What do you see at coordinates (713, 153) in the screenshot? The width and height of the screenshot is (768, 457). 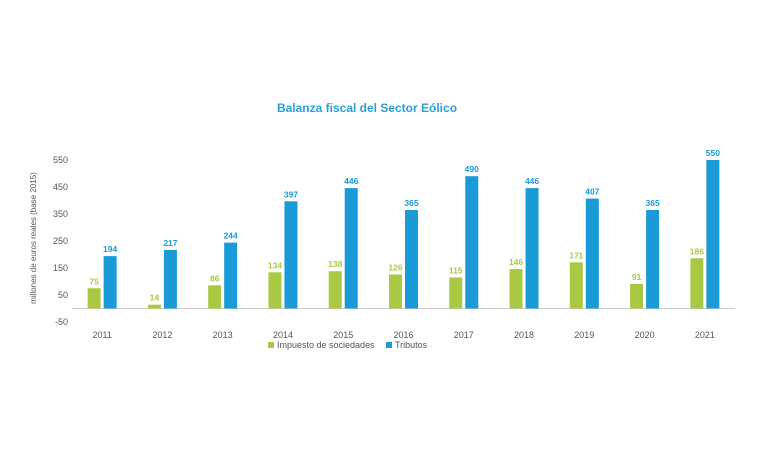 I see `data-label: 550` at bounding box center [713, 153].